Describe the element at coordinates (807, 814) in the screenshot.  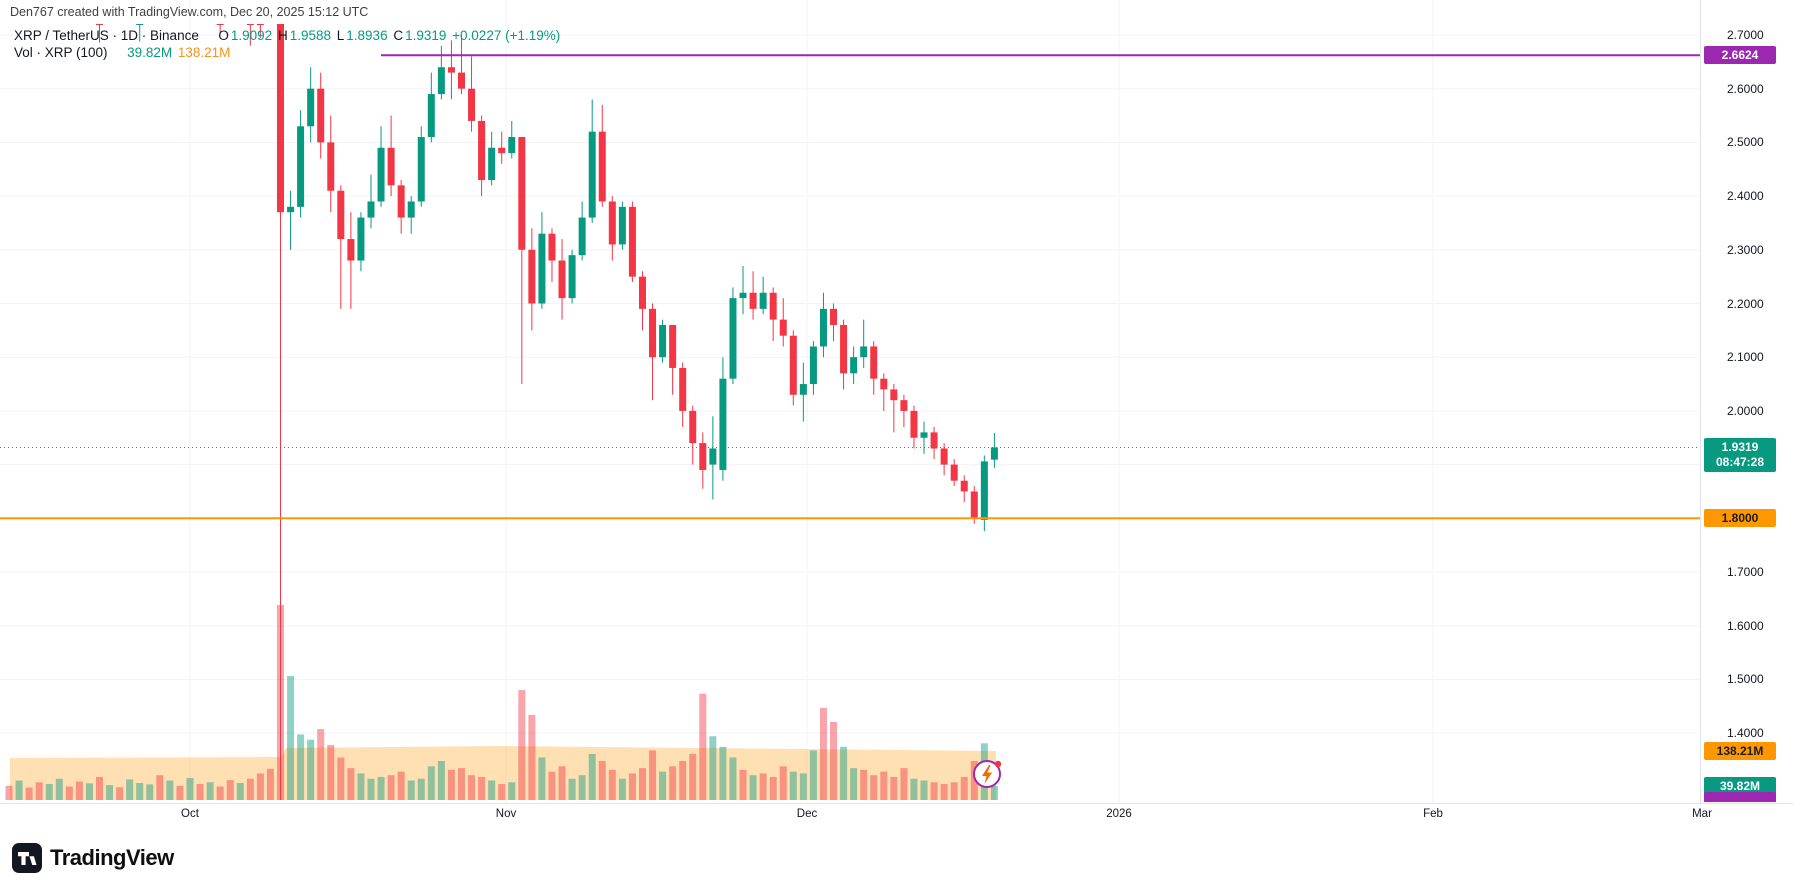
I see `time-tick-label: Dec` at that location.